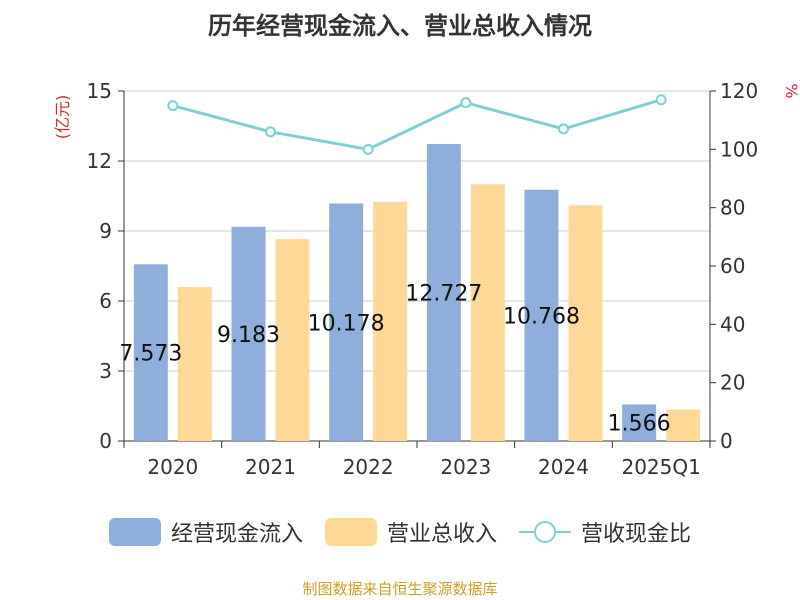 The width and height of the screenshot is (800, 600). What do you see at coordinates (732, 324) in the screenshot?
I see `y-right-tick-label: 40` at bounding box center [732, 324].